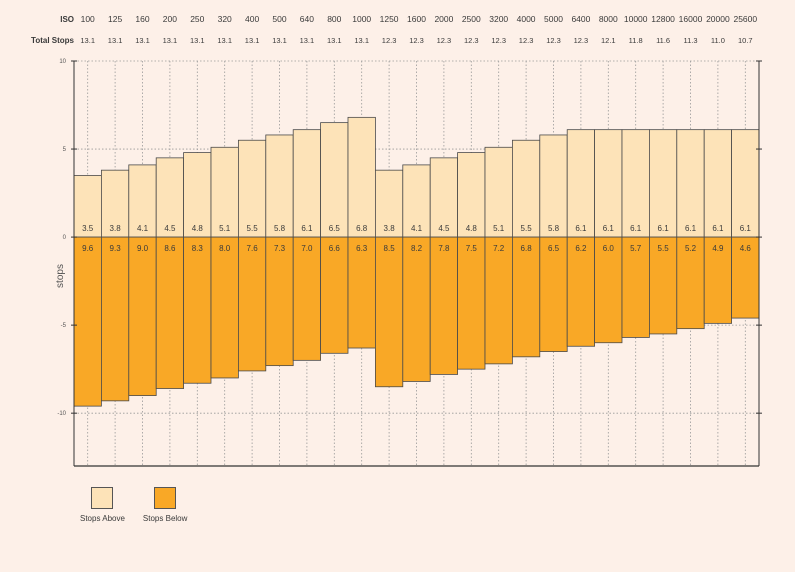  Describe the element at coordinates (361, 19) in the screenshot. I see `iso-value: 1000` at that location.